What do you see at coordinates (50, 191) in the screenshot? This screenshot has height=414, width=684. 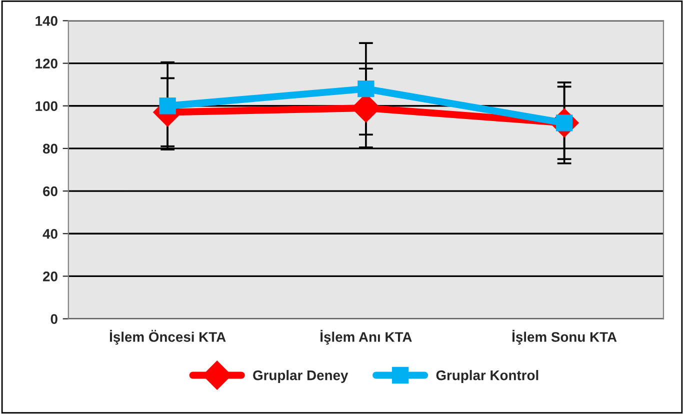 I see `y-tick-label: 60` at bounding box center [50, 191].